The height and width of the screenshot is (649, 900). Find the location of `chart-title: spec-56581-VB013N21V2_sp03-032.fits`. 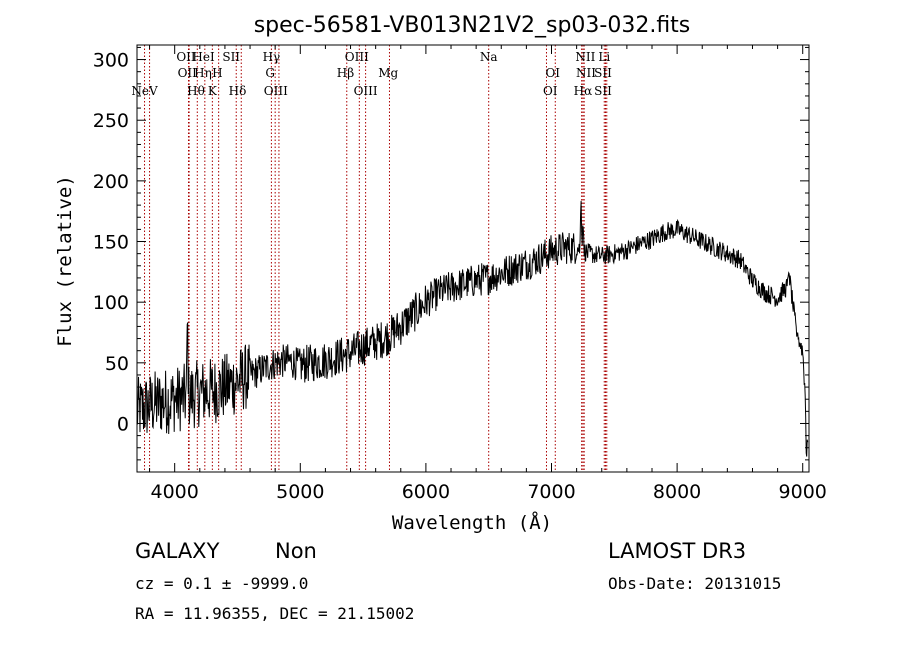

chart-title: spec-56581-VB013N21V2_sp03-032.fits is located at coordinates (472, 25).